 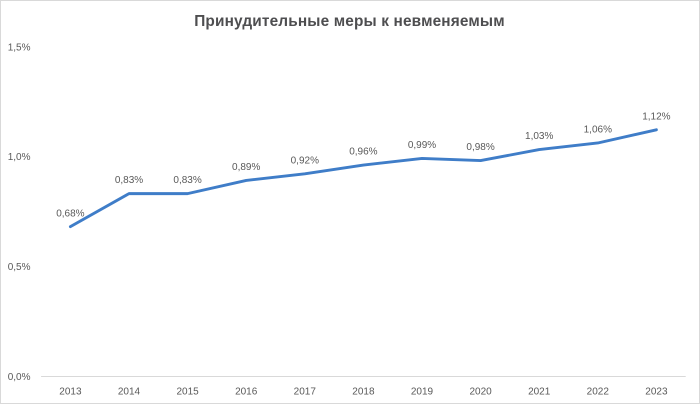 I want to click on svg-text: 0,68%, so click(x=70, y=213).